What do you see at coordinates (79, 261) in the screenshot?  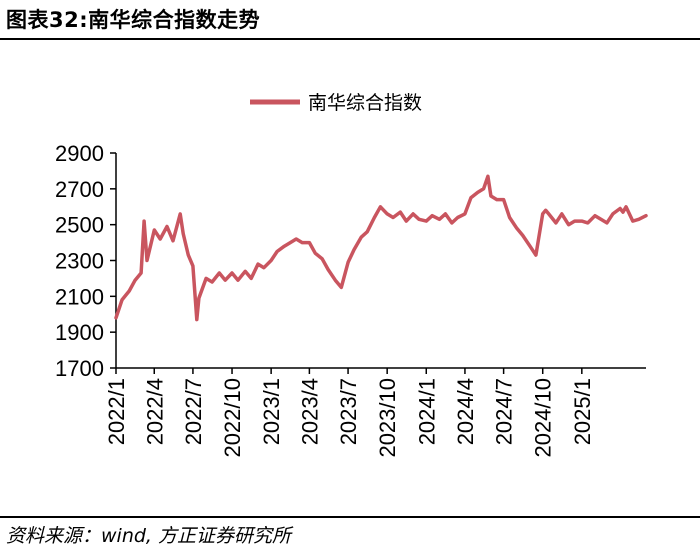 I see `y-tick-label: 2300` at bounding box center [79, 261].